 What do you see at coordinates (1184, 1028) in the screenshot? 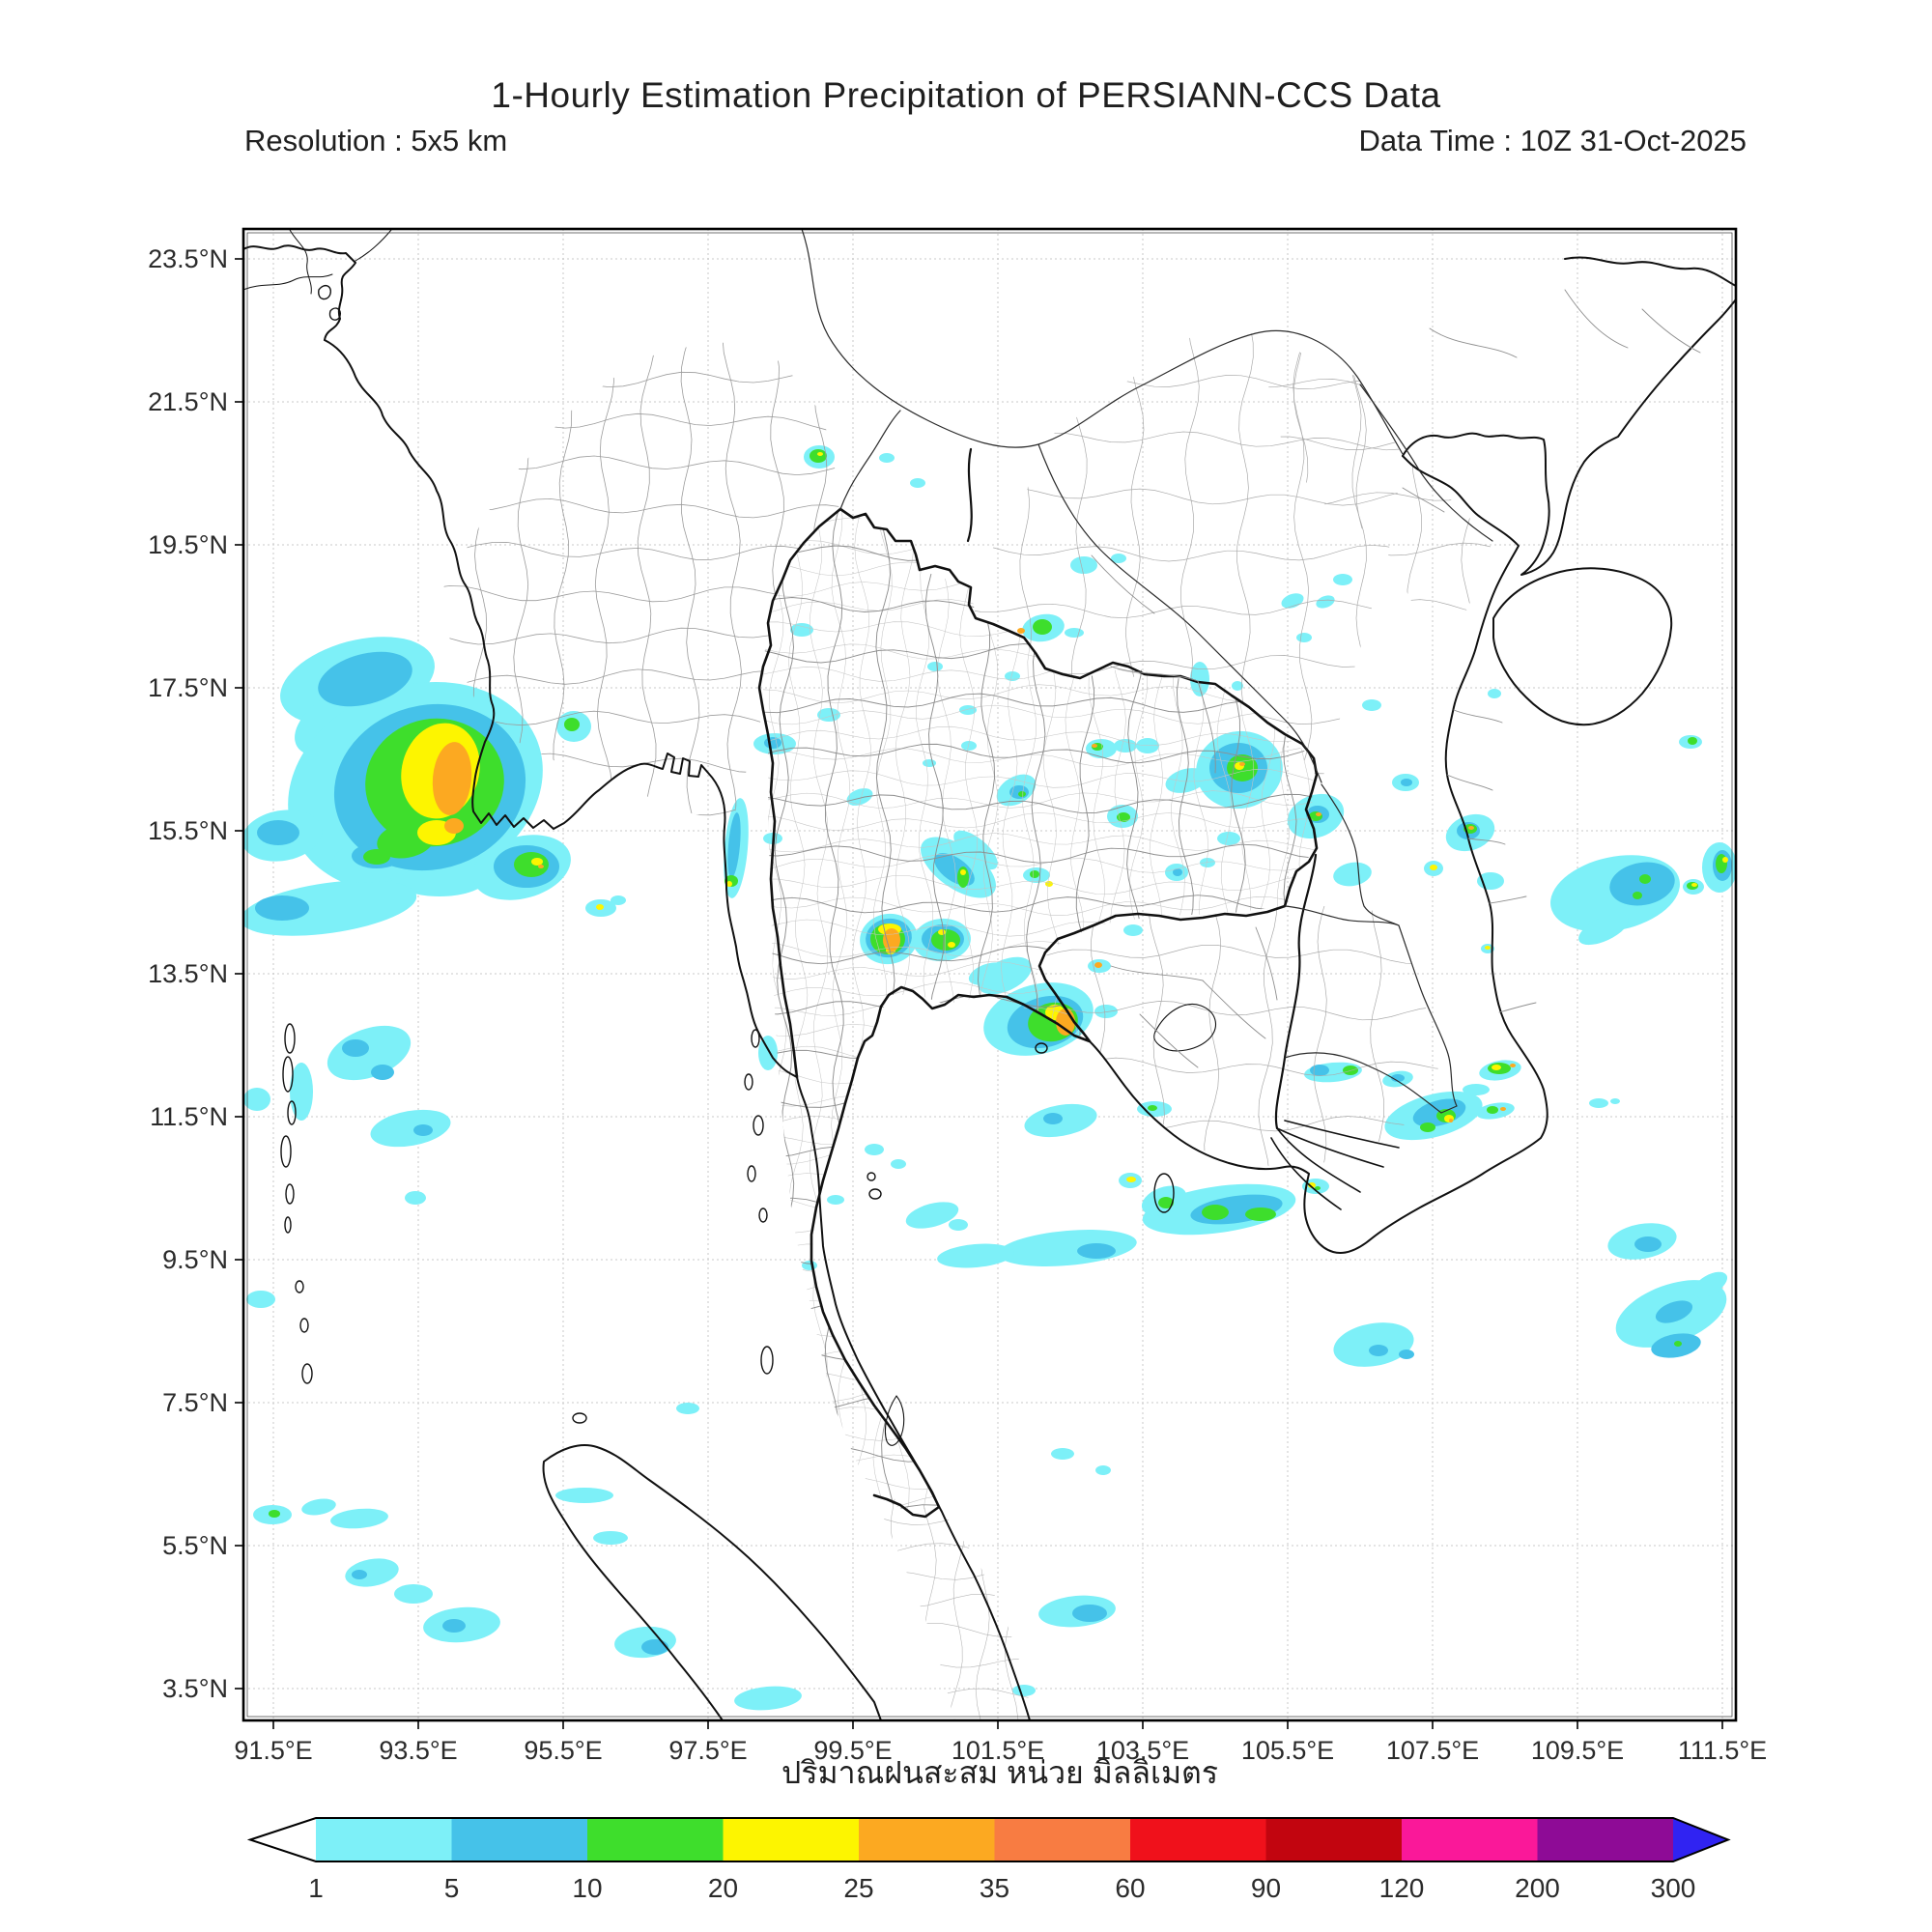
I see `lake-tonlesap` at bounding box center [1184, 1028].